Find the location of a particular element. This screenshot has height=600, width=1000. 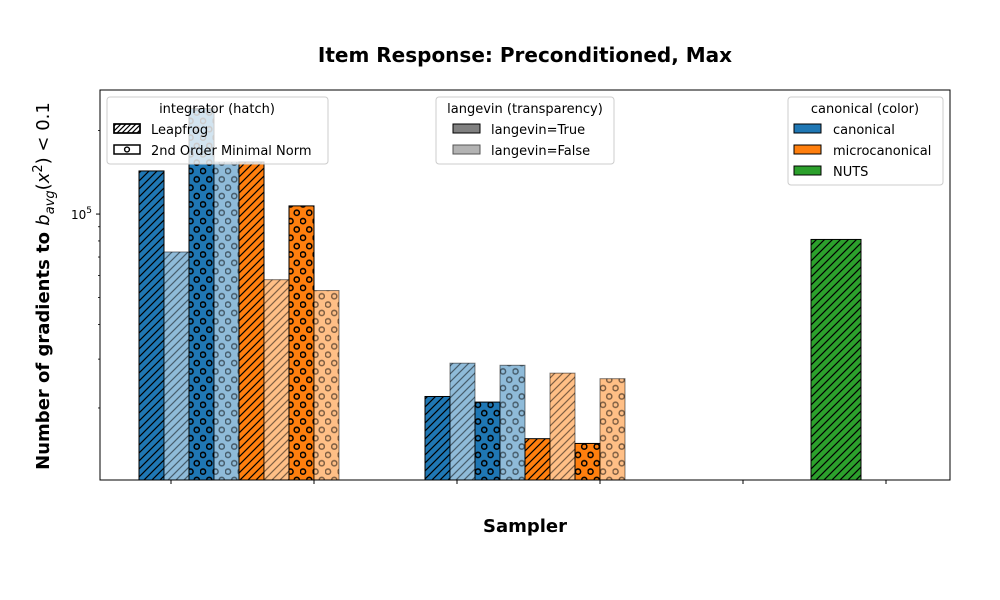

legend-label: microcanonical is located at coordinates (882, 151).